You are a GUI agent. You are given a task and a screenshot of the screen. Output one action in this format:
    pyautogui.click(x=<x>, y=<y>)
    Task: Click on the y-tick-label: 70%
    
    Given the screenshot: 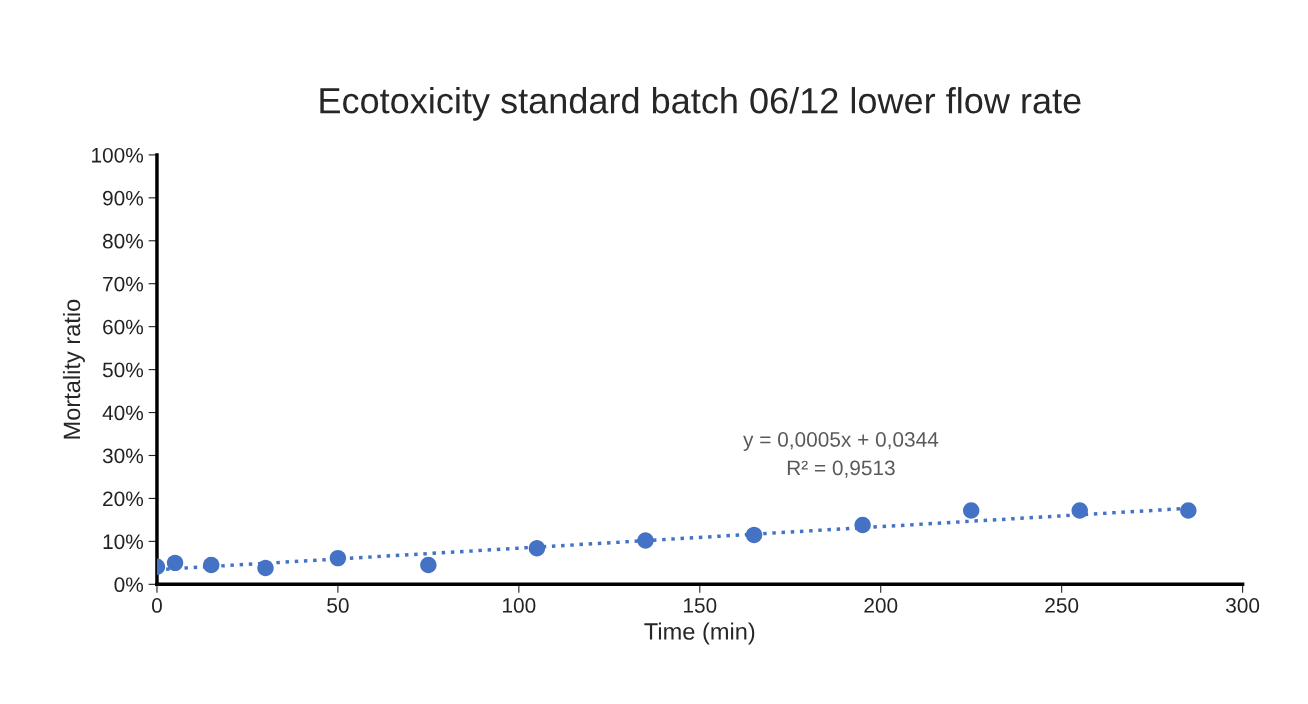 What is the action you would take?
    pyautogui.click(x=123, y=284)
    